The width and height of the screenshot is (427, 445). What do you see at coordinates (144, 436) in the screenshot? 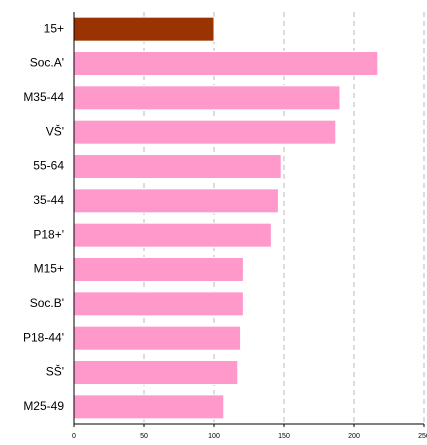
I see `x-tick-label: 50` at bounding box center [144, 436].